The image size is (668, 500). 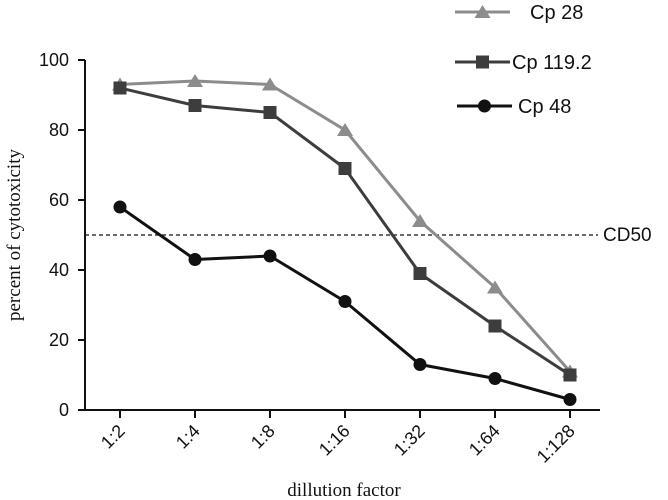 I want to click on y-tick-label: 20, so click(x=59, y=340).